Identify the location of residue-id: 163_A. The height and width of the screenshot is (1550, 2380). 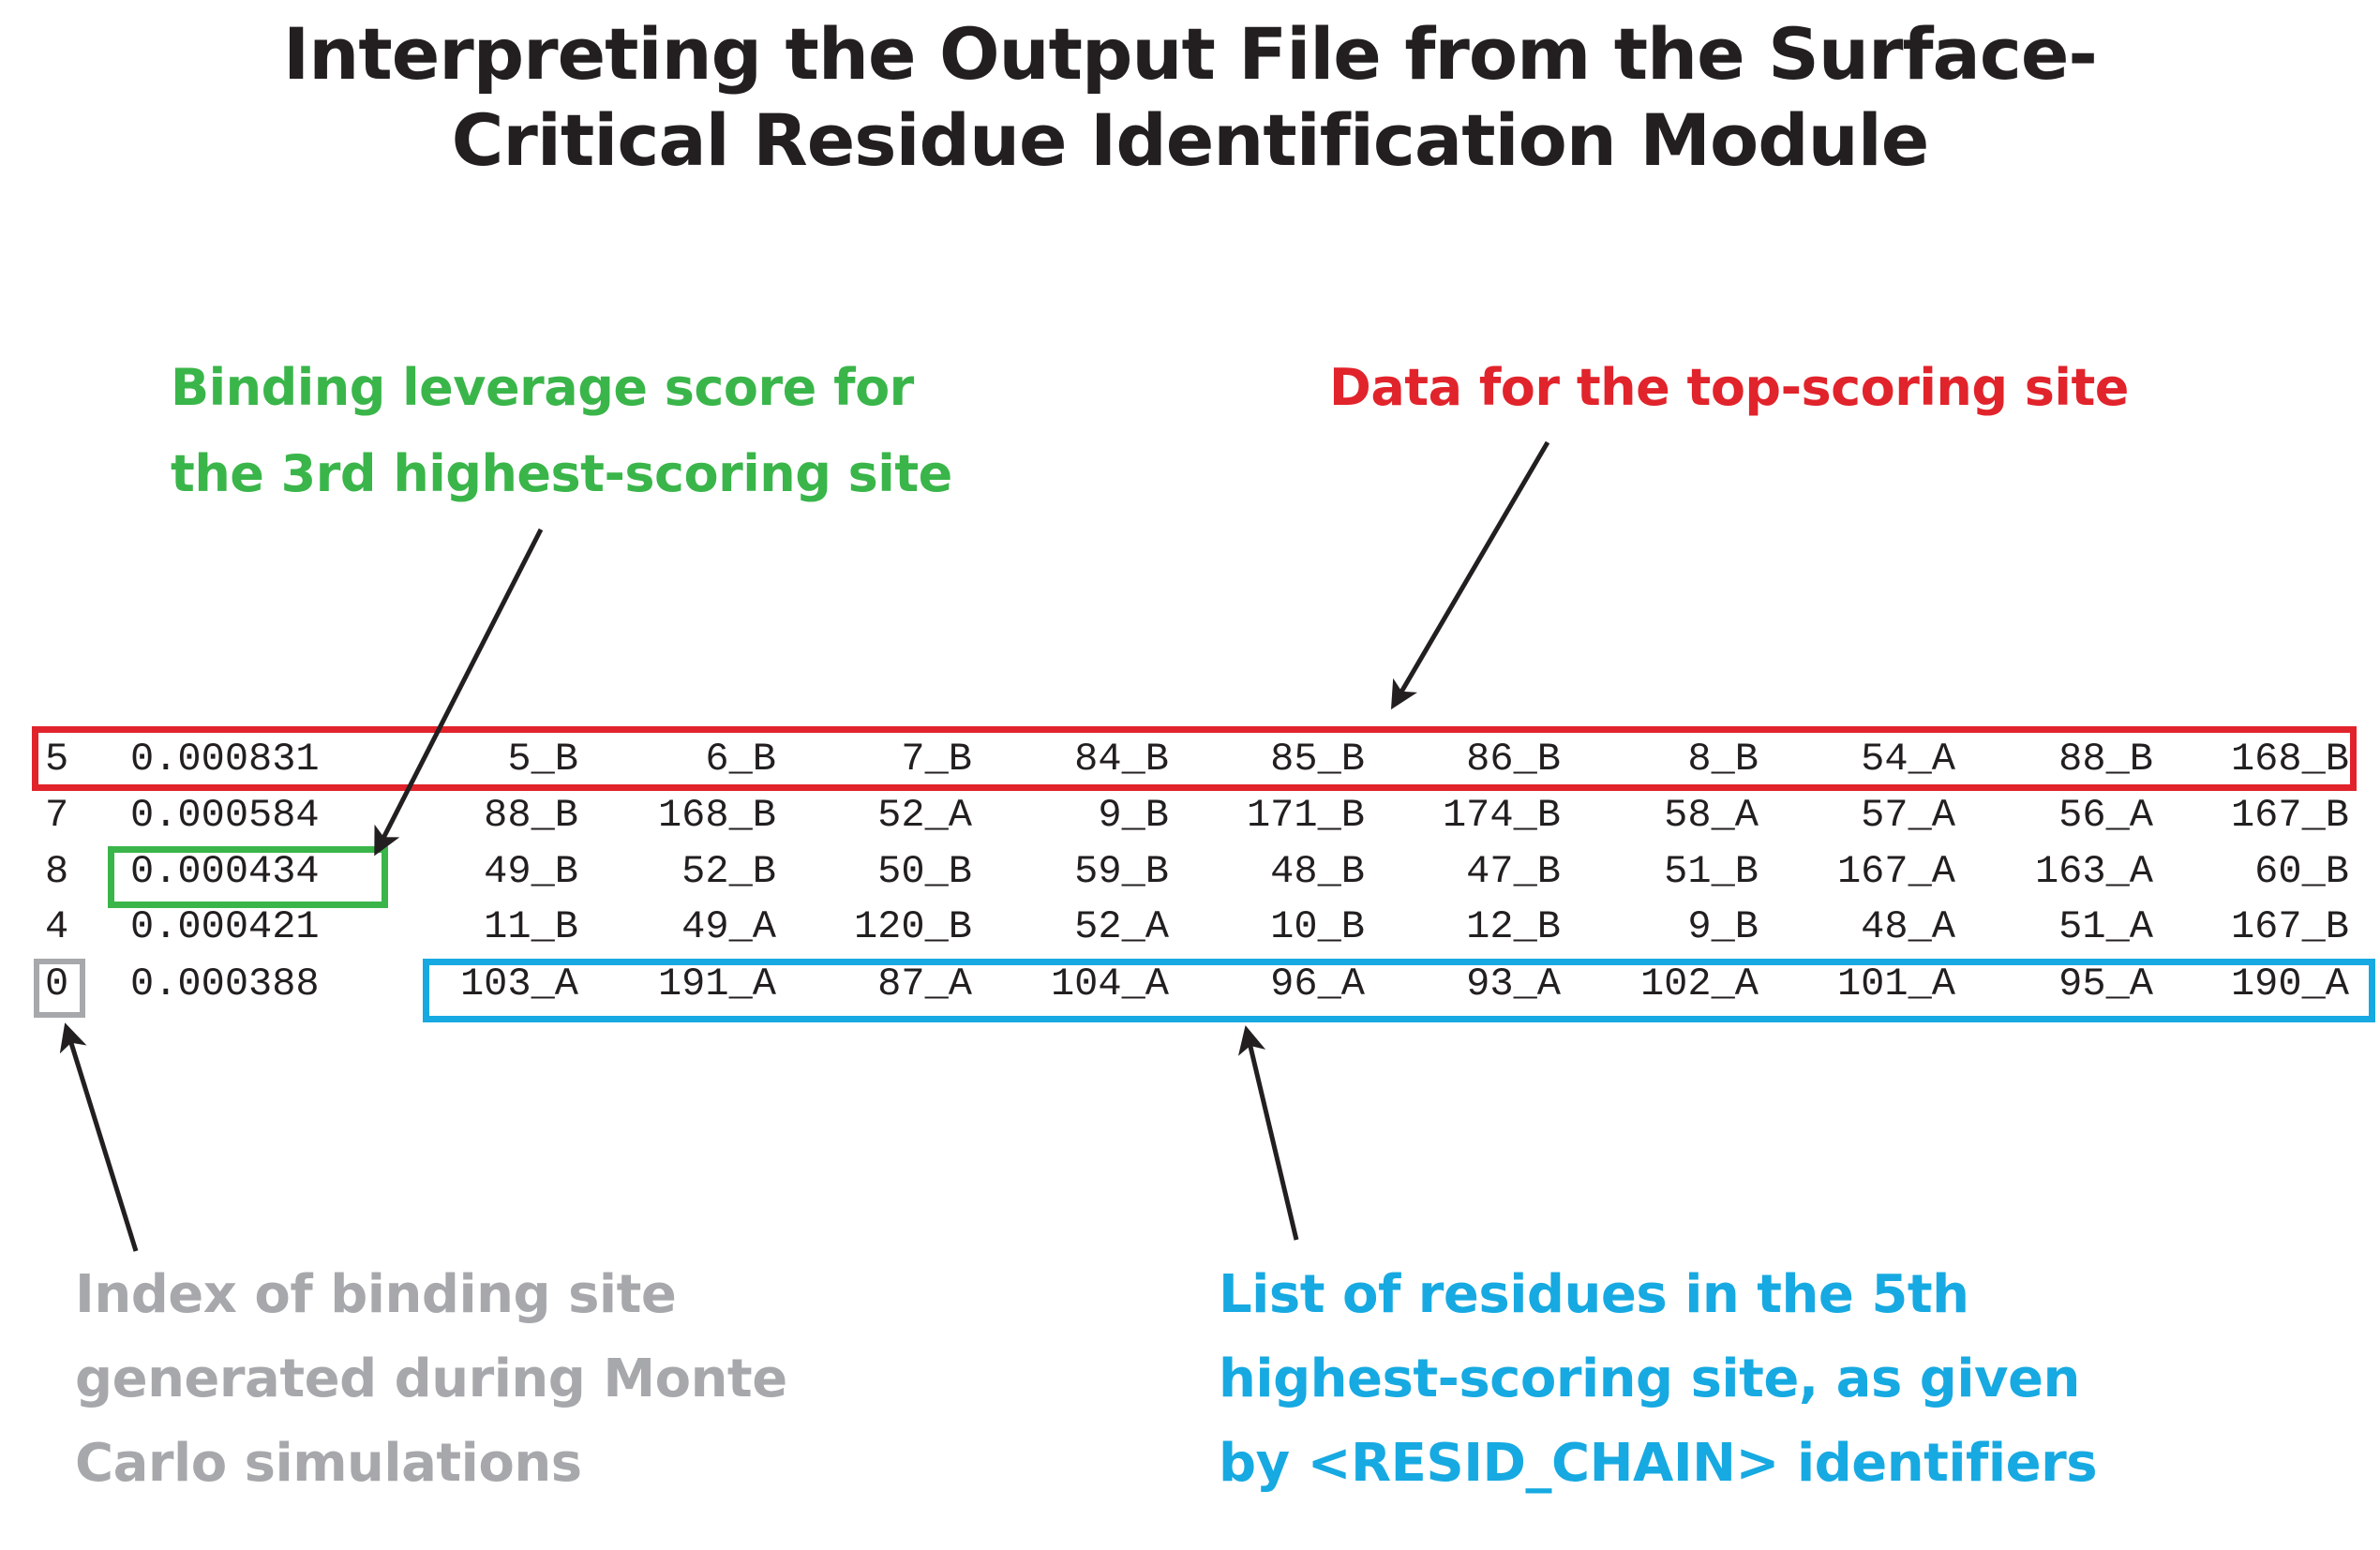
(2093, 871).